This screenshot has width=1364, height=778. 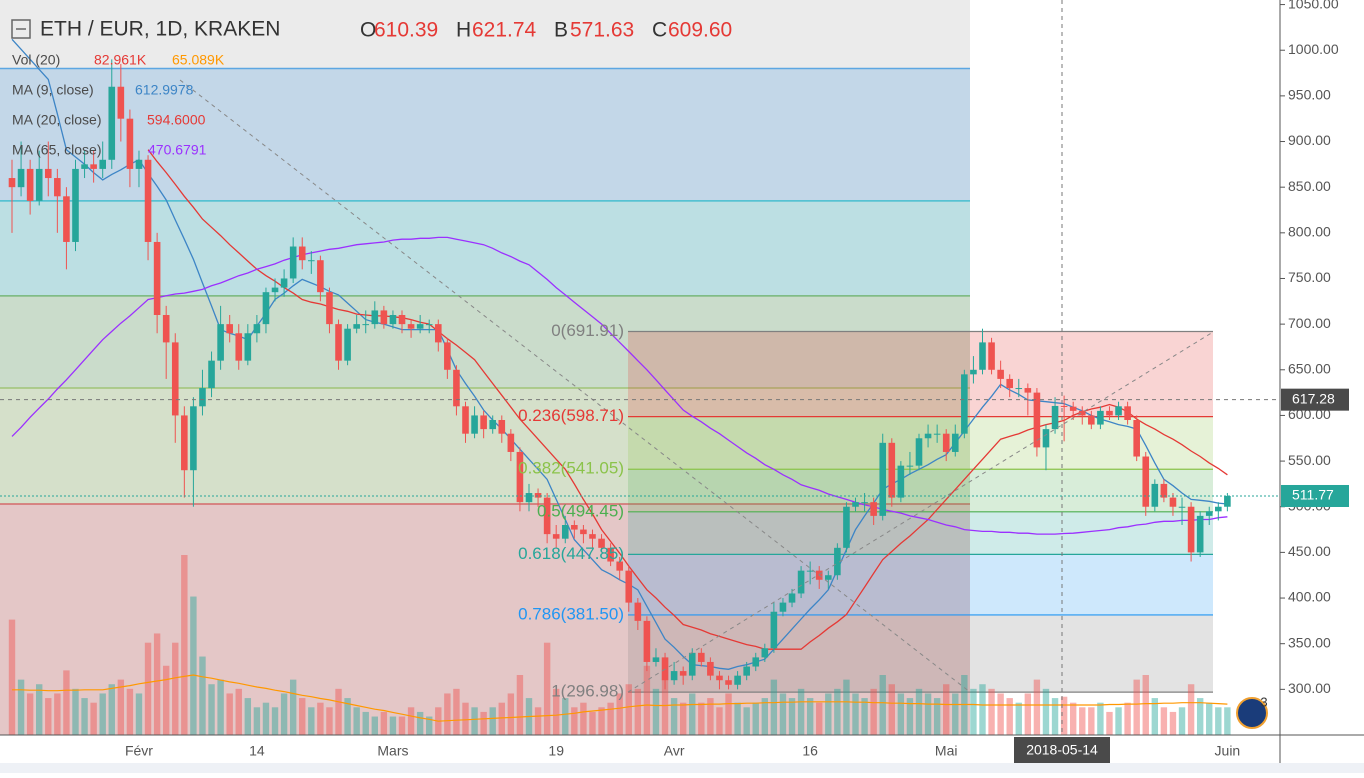 What do you see at coordinates (176, 120) in the screenshot?
I see `legend-value: 594.6000` at bounding box center [176, 120].